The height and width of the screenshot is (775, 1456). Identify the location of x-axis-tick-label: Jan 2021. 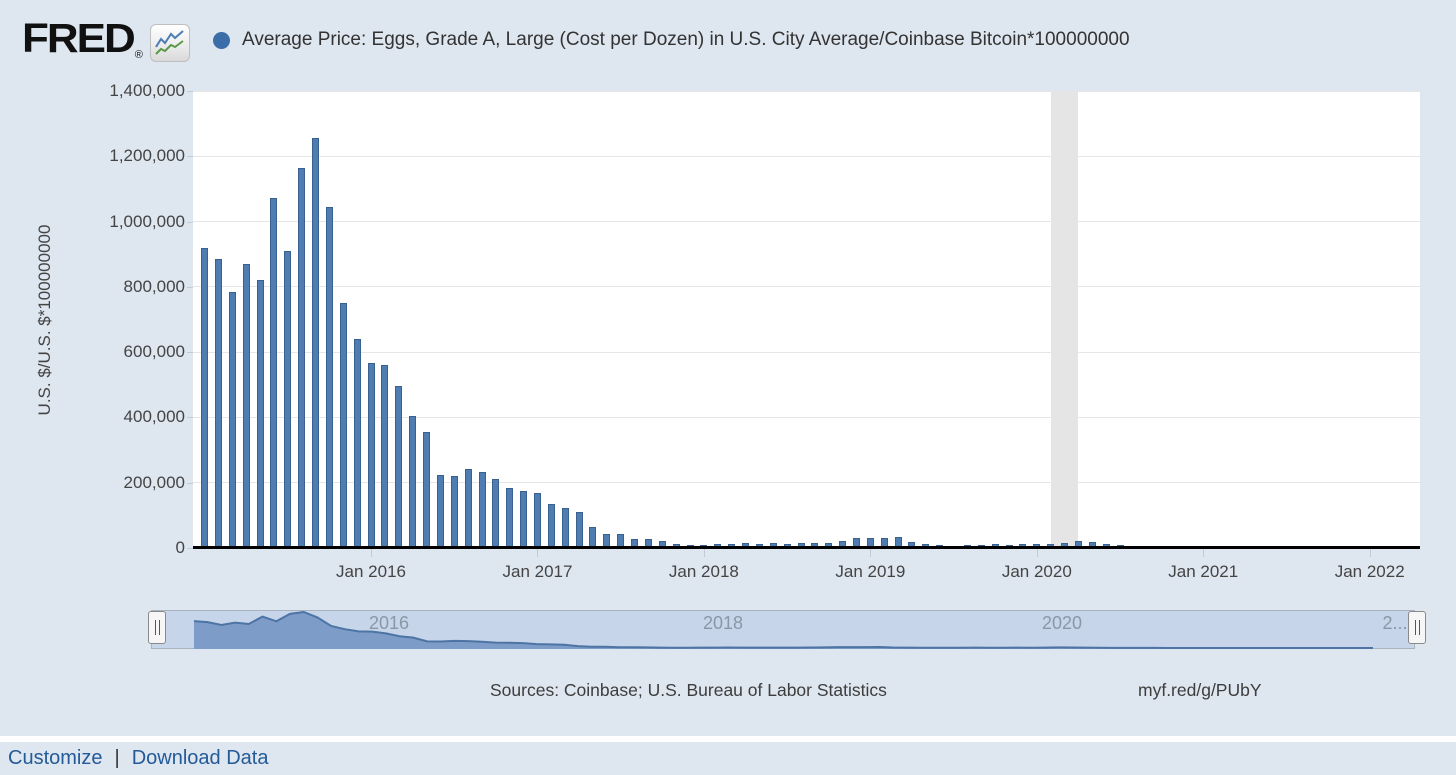
(1203, 571).